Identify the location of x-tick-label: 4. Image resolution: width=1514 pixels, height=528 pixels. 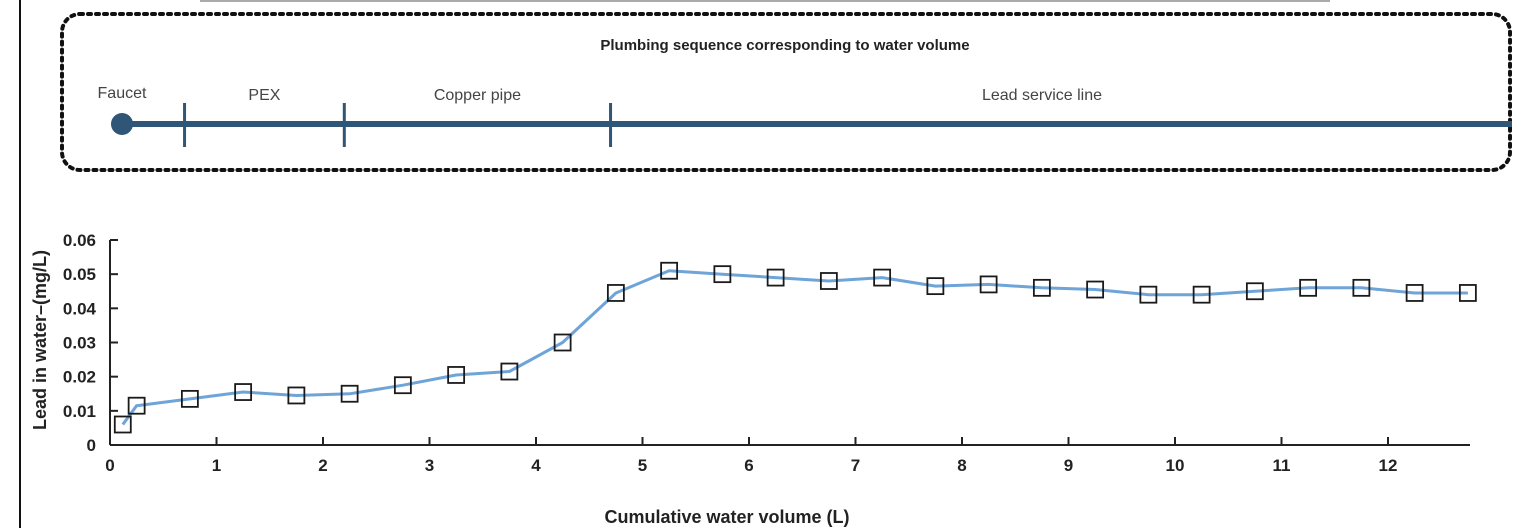
(536, 465).